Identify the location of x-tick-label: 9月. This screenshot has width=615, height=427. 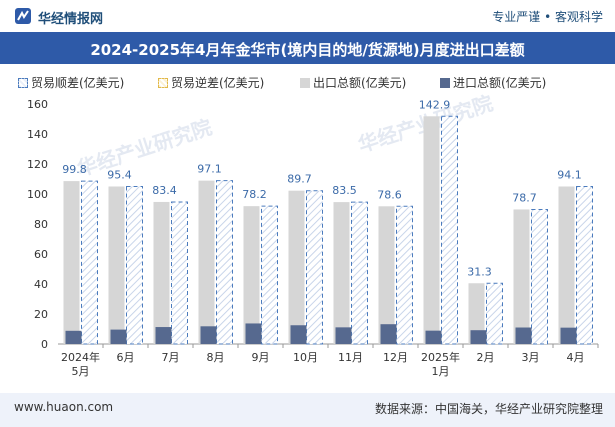
(261, 357).